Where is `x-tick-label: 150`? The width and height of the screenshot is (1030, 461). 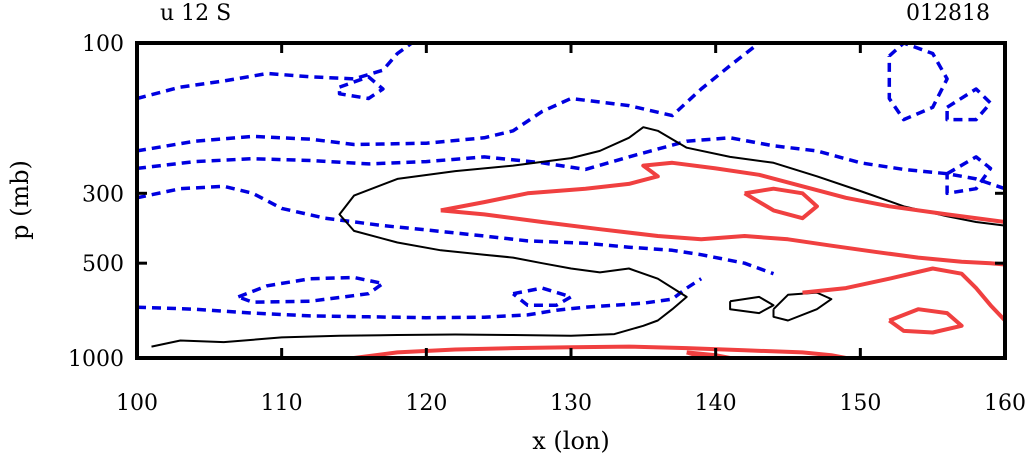
x-tick-label: 150 is located at coordinates (860, 403).